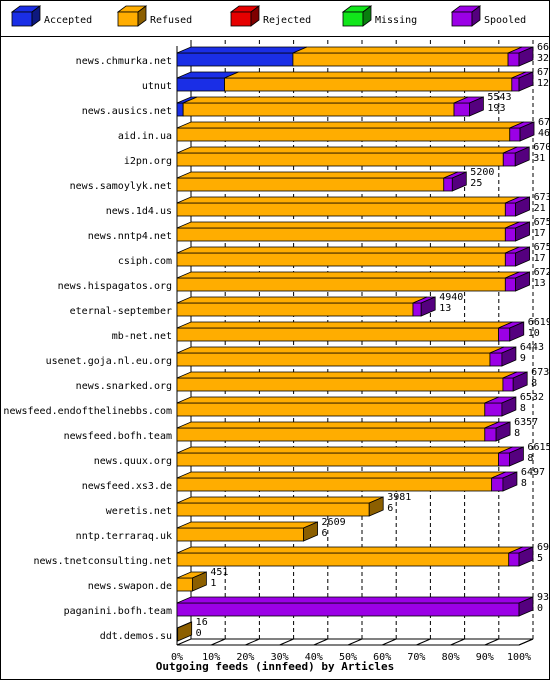 The image size is (550, 680). I want to click on feed-label: news.snarked.org, so click(124, 386).